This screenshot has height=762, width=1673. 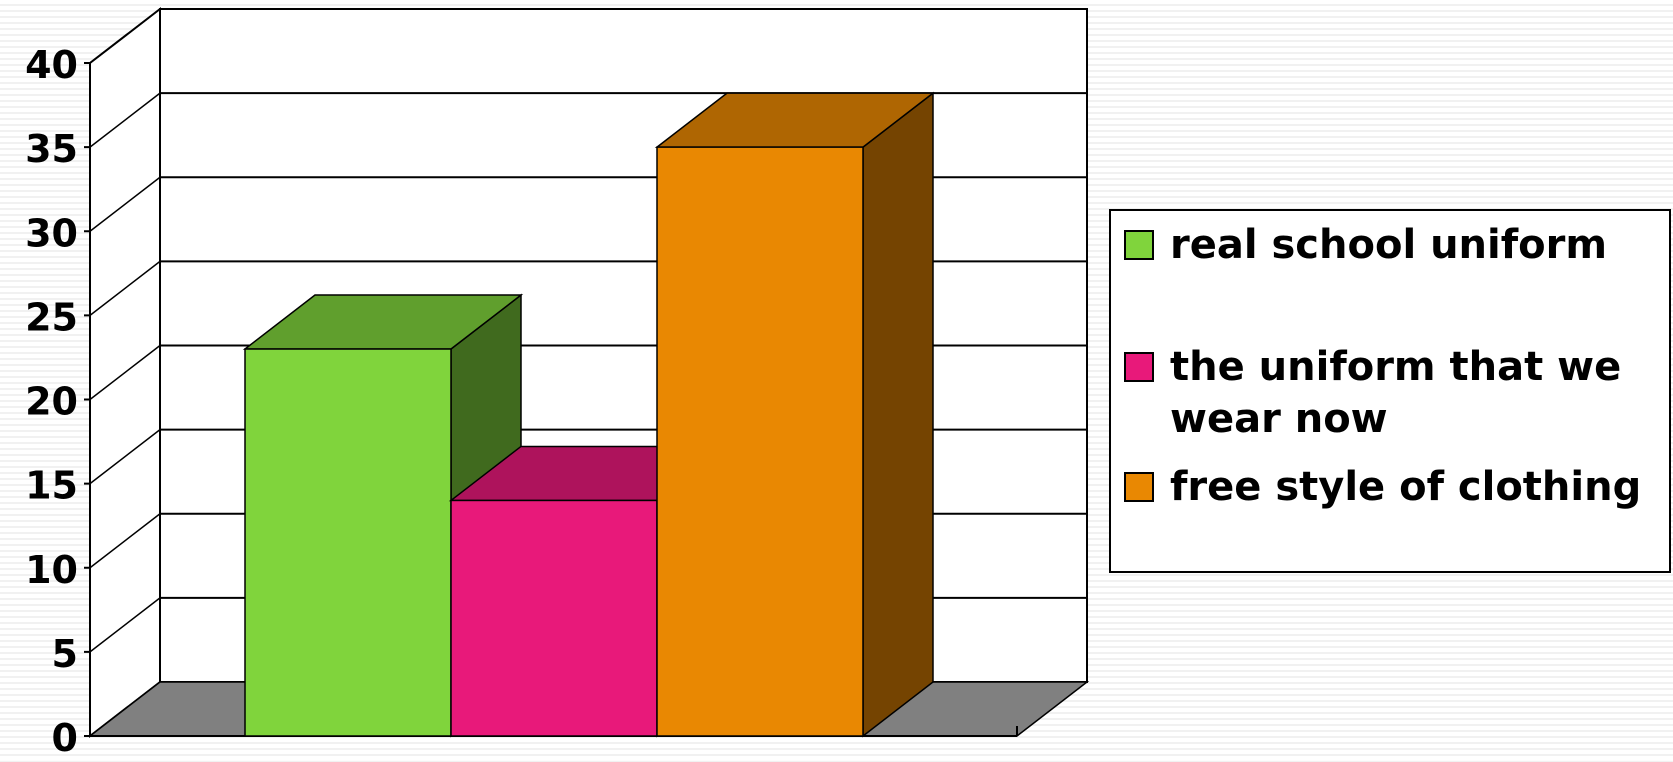 What do you see at coordinates (51, 570) in the screenshot?
I see `y-tick-label-10: 10` at bounding box center [51, 570].